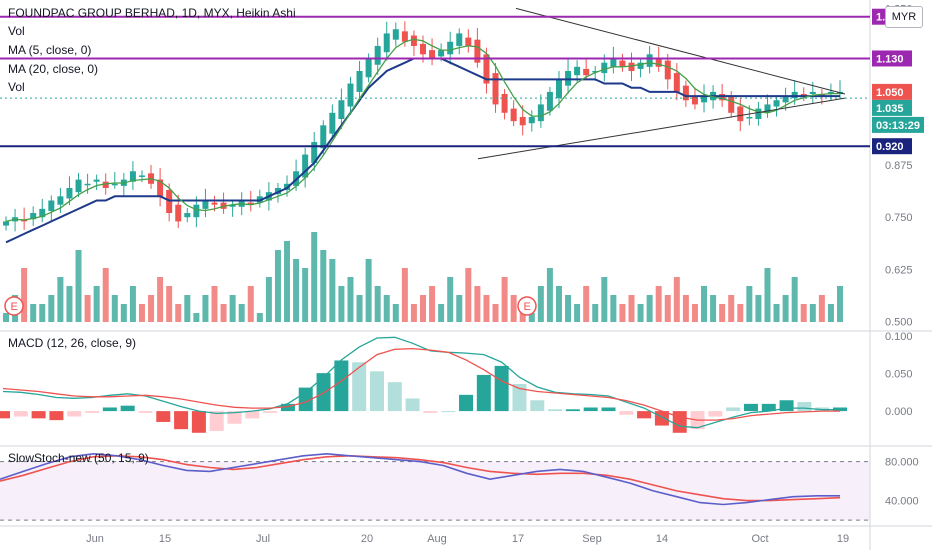 The width and height of the screenshot is (932, 550). What do you see at coordinates (263, 539) in the screenshot?
I see `time-tick-label: Jul` at bounding box center [263, 539].